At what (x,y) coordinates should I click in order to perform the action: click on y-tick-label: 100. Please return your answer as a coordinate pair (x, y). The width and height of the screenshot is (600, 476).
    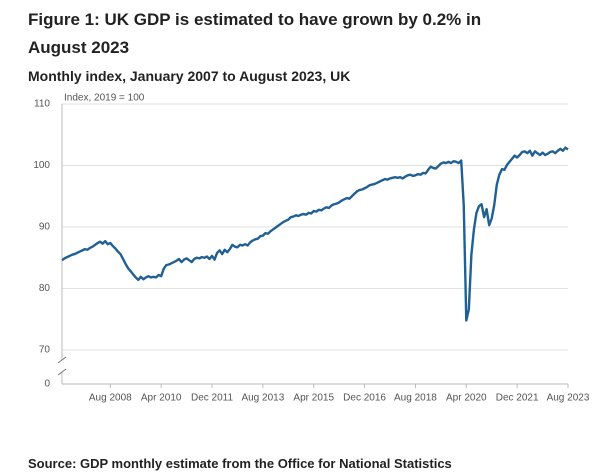
    Looking at the image, I should click on (41, 165).